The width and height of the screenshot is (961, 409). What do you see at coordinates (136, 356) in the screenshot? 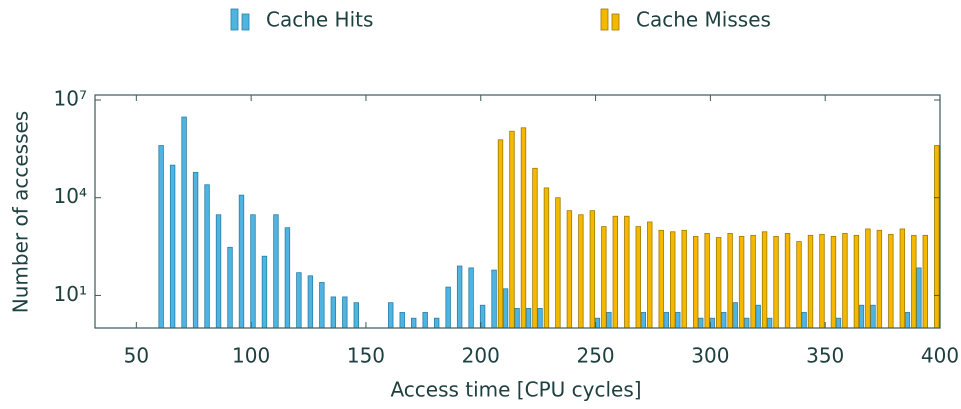
I see `x-tick-label: 50` at bounding box center [136, 356].